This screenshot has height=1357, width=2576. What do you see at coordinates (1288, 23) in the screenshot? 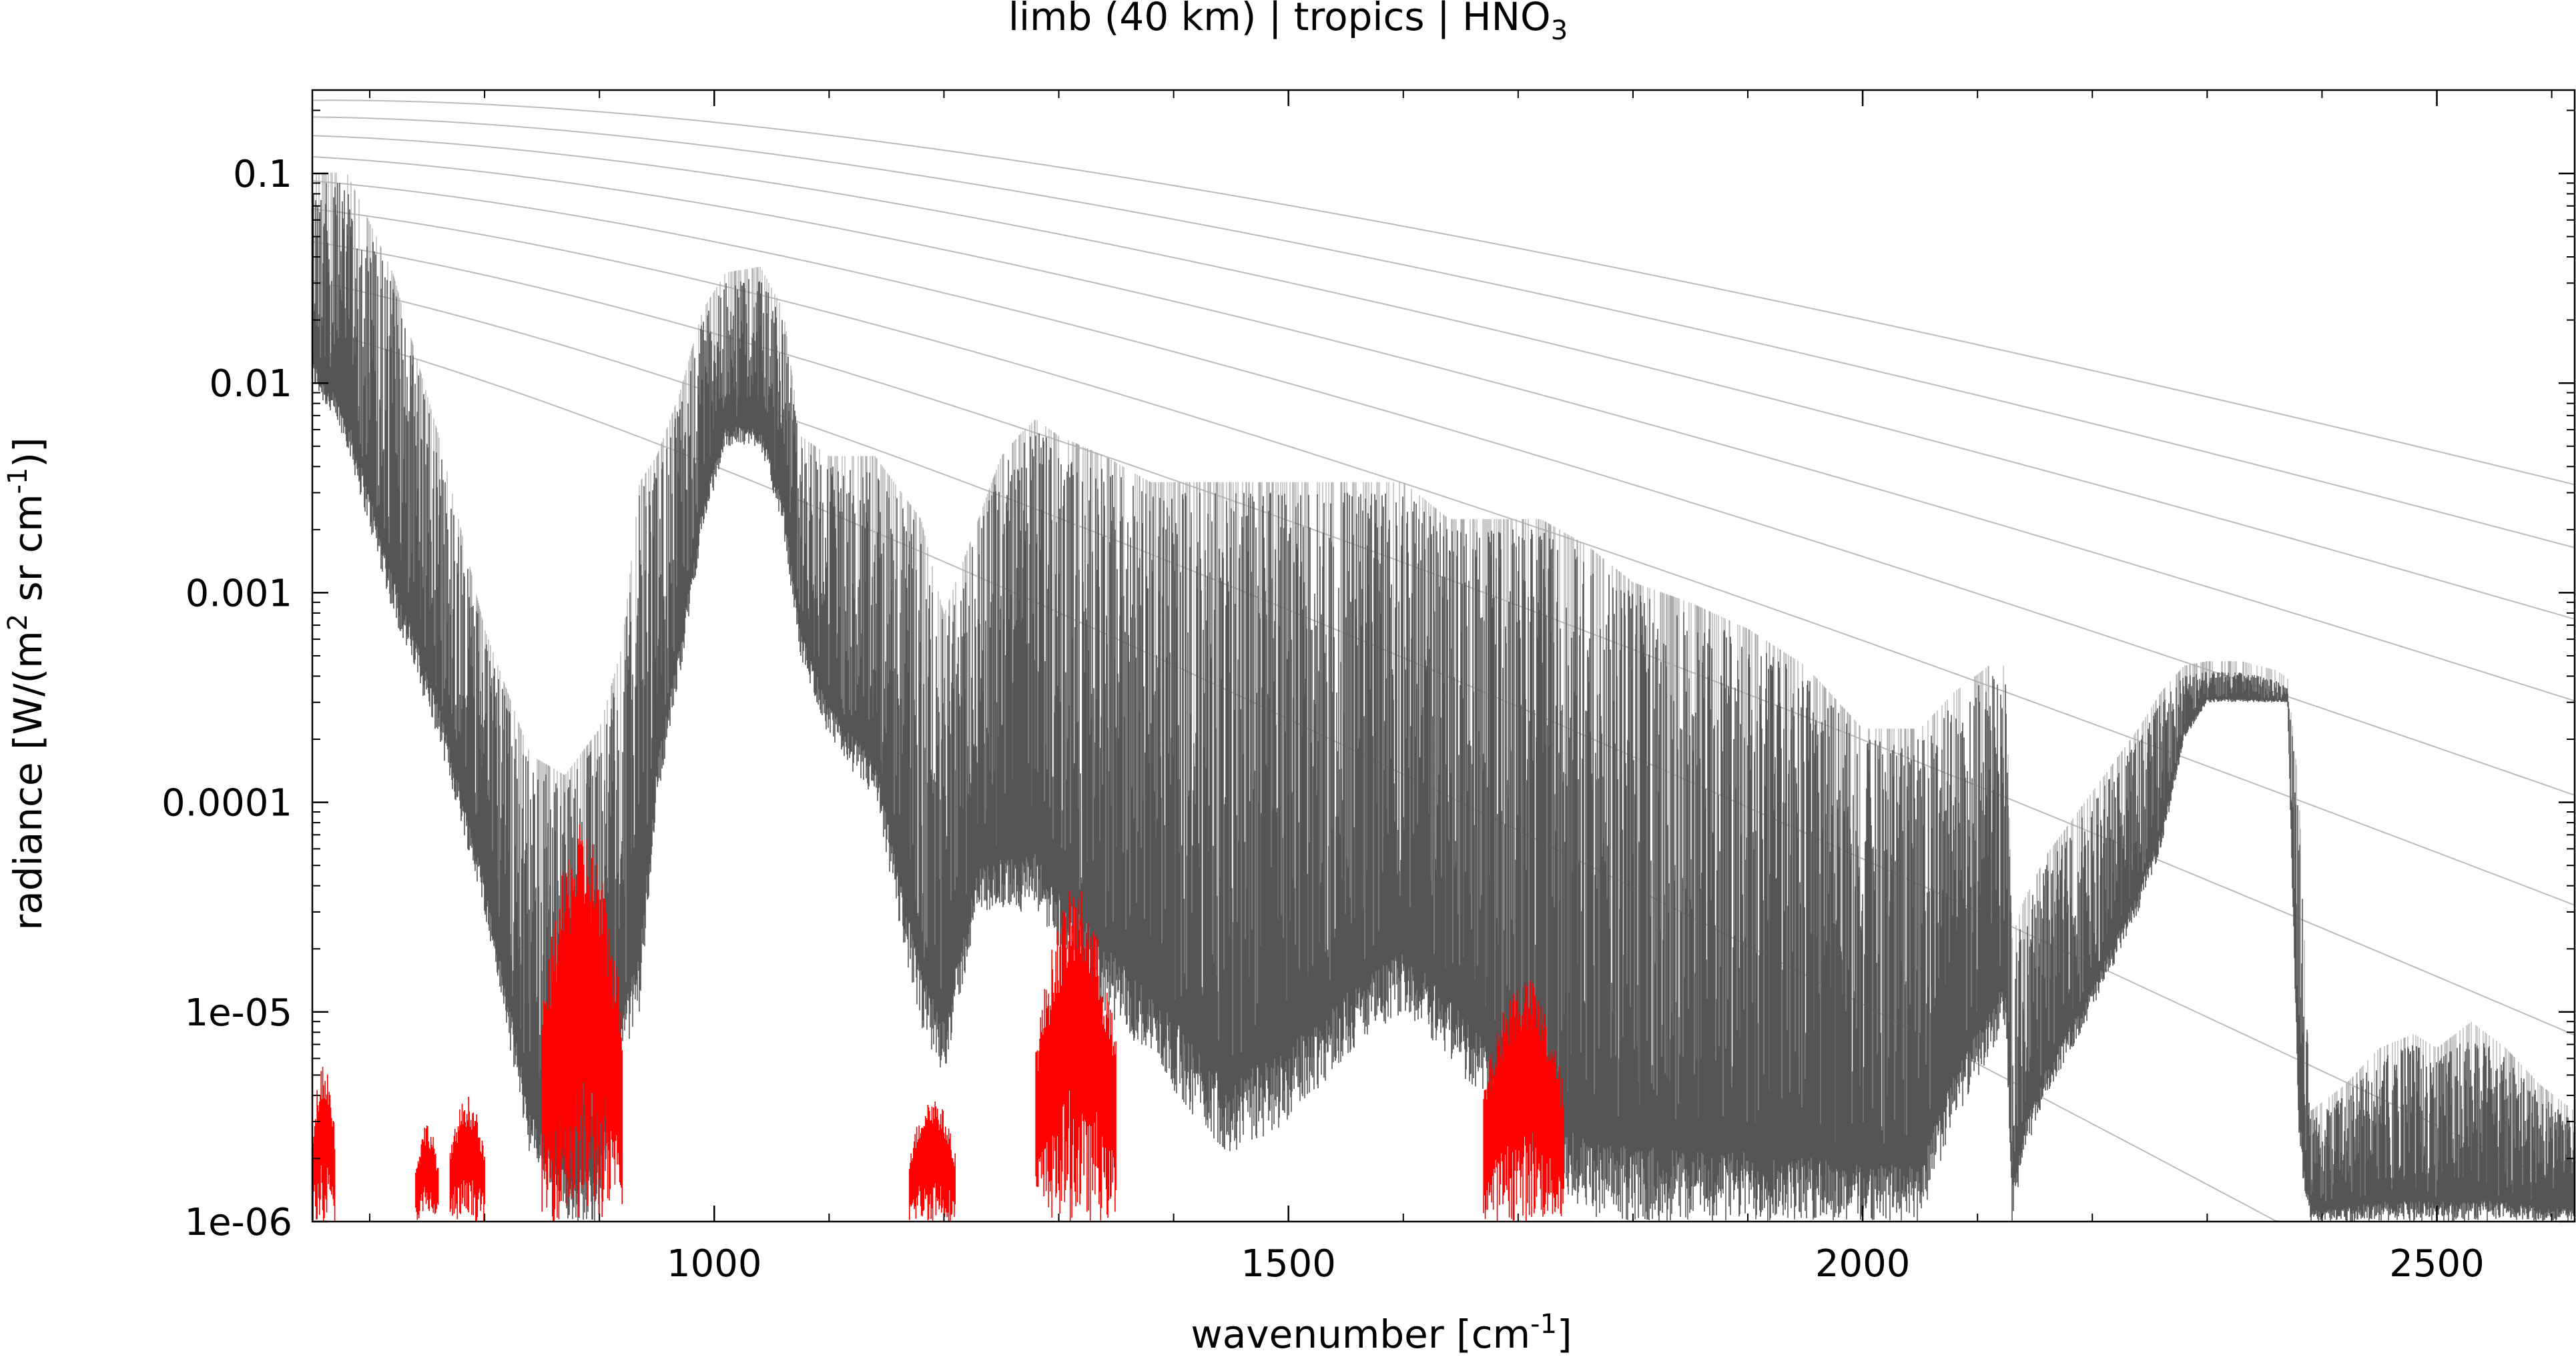
I see `chart-title: limb (40 km) | tropics | HNO3` at bounding box center [1288, 23].